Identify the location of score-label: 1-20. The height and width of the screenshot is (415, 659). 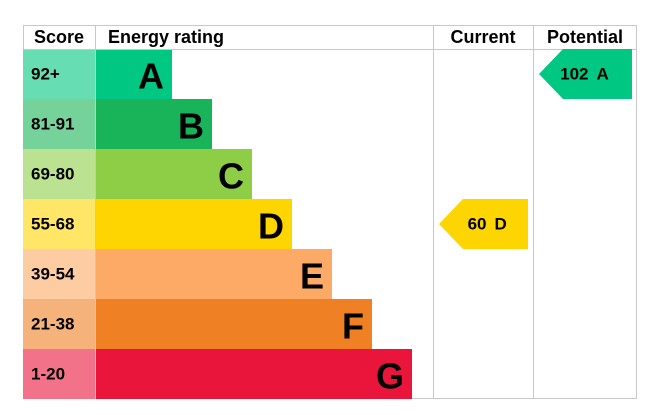
(48, 374).